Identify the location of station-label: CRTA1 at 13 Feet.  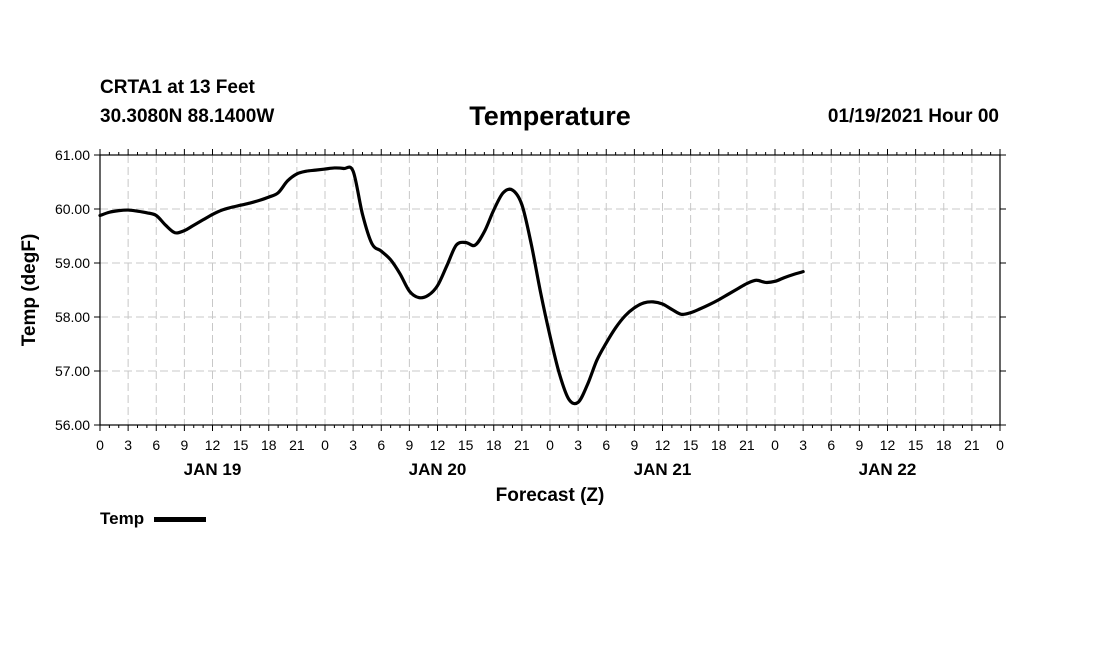
(177, 87).